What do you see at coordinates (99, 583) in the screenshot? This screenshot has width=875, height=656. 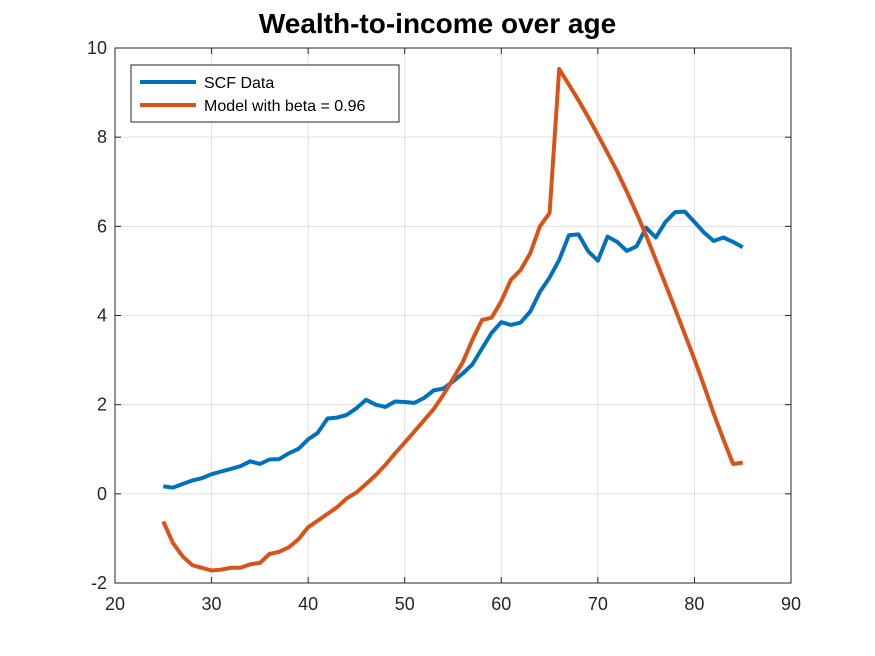 I see `y-tick-label: -2` at bounding box center [99, 583].